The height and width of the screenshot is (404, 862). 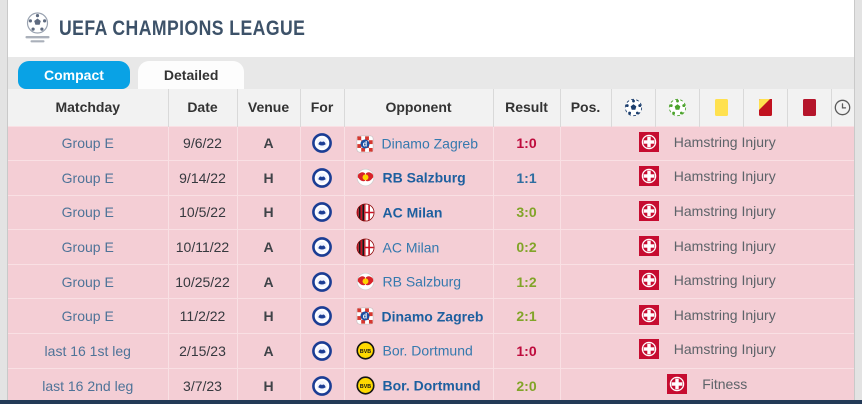 What do you see at coordinates (202, 351) in the screenshot?
I see `date-cell: 2/15/23` at bounding box center [202, 351].